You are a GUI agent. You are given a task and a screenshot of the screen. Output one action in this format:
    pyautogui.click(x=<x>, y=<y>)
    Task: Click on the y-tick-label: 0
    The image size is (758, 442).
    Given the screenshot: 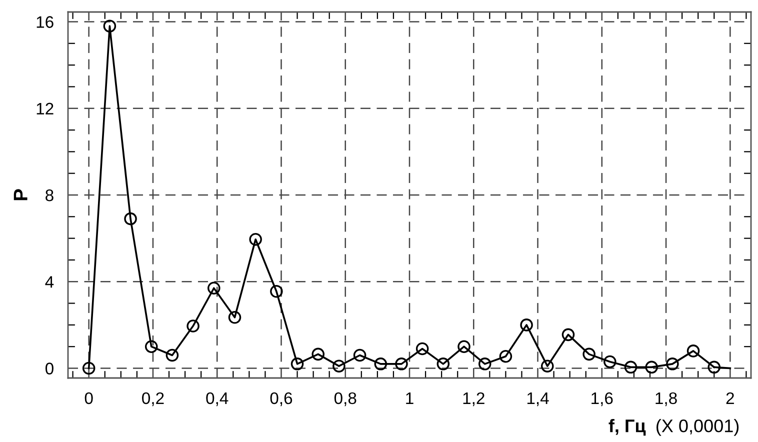 What is the action you would take?
    pyautogui.click(x=49, y=368)
    